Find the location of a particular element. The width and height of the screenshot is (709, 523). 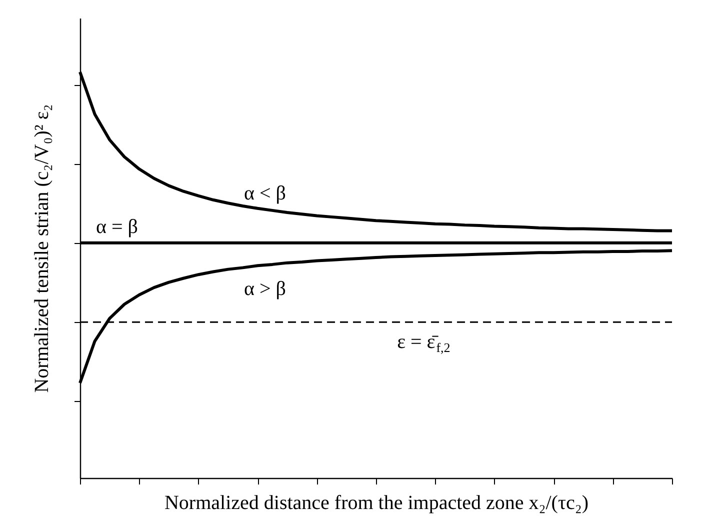

series-label: α < β is located at coordinates (265, 193).